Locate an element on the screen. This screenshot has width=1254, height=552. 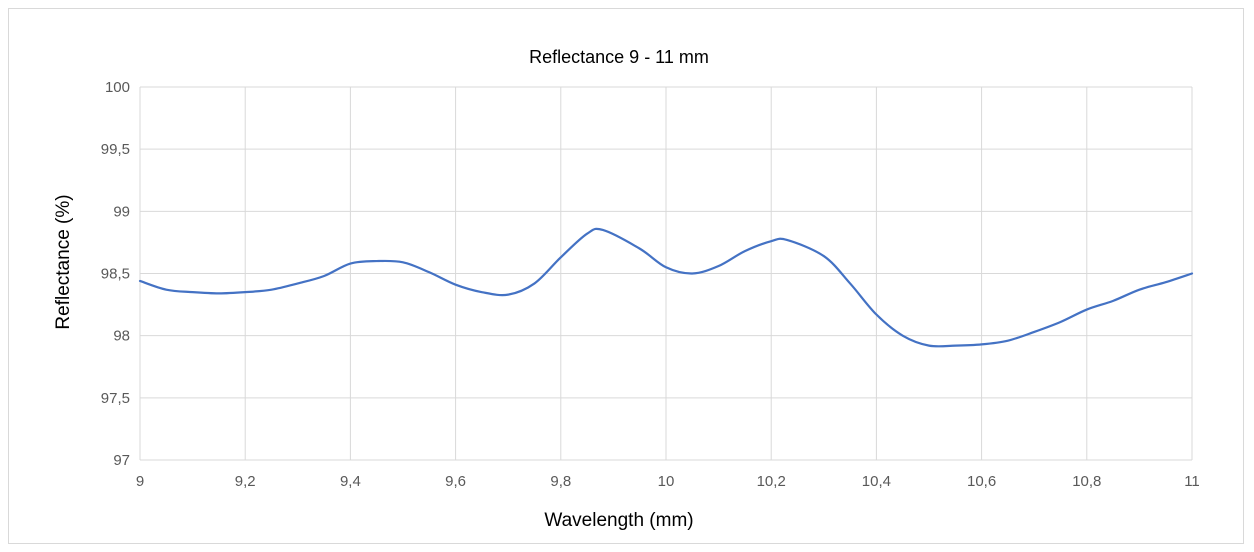
y-tick-label: 100 is located at coordinates (117, 87).